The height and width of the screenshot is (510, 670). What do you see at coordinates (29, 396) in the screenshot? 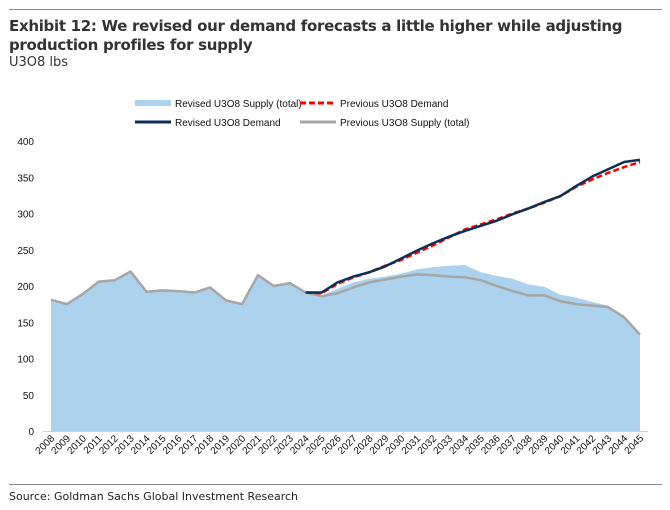
I see `y-tick-label: 50` at bounding box center [29, 396].